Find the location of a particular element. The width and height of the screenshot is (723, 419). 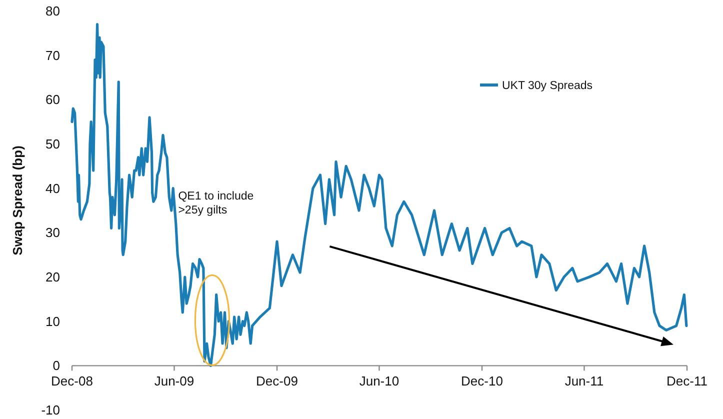

y-axis-title: Swap Spread (bp) is located at coordinates (17, 201).